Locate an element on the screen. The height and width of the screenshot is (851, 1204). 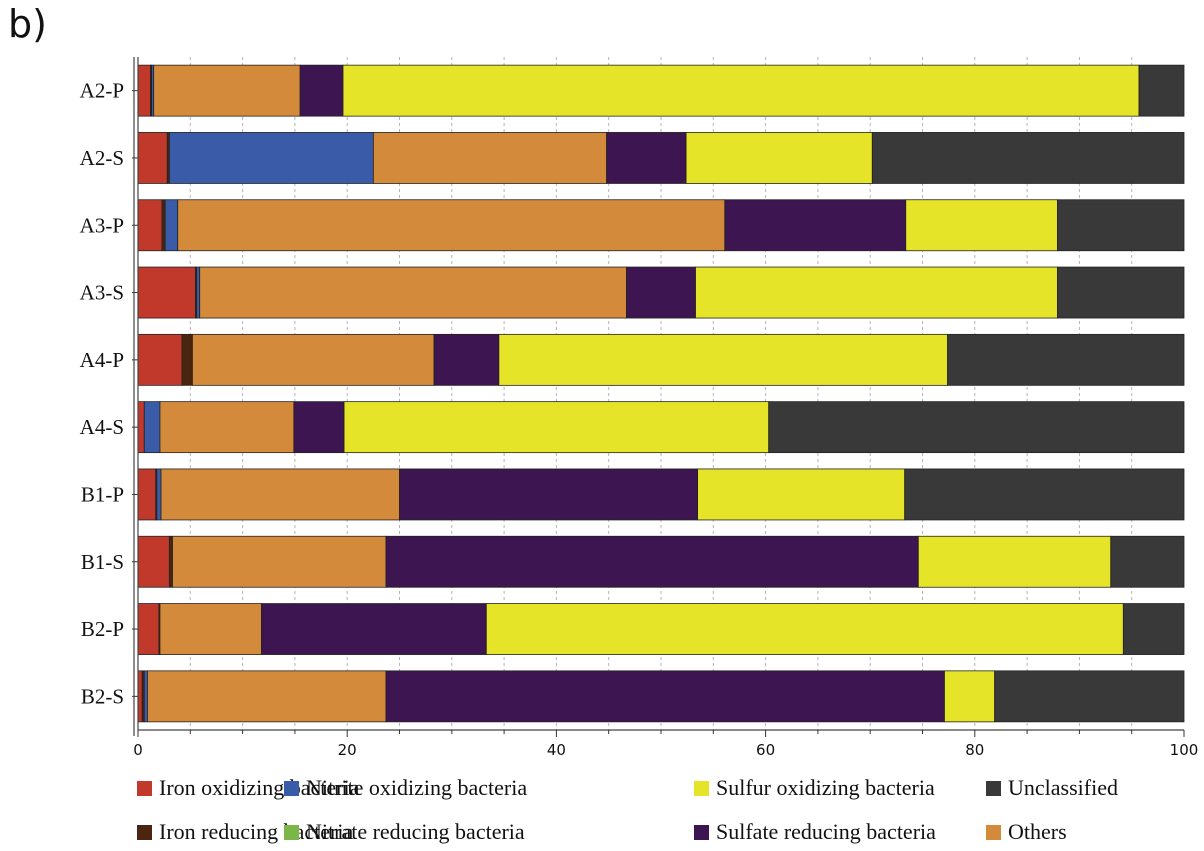
bar-row-a3-s is located at coordinates (661, 292).